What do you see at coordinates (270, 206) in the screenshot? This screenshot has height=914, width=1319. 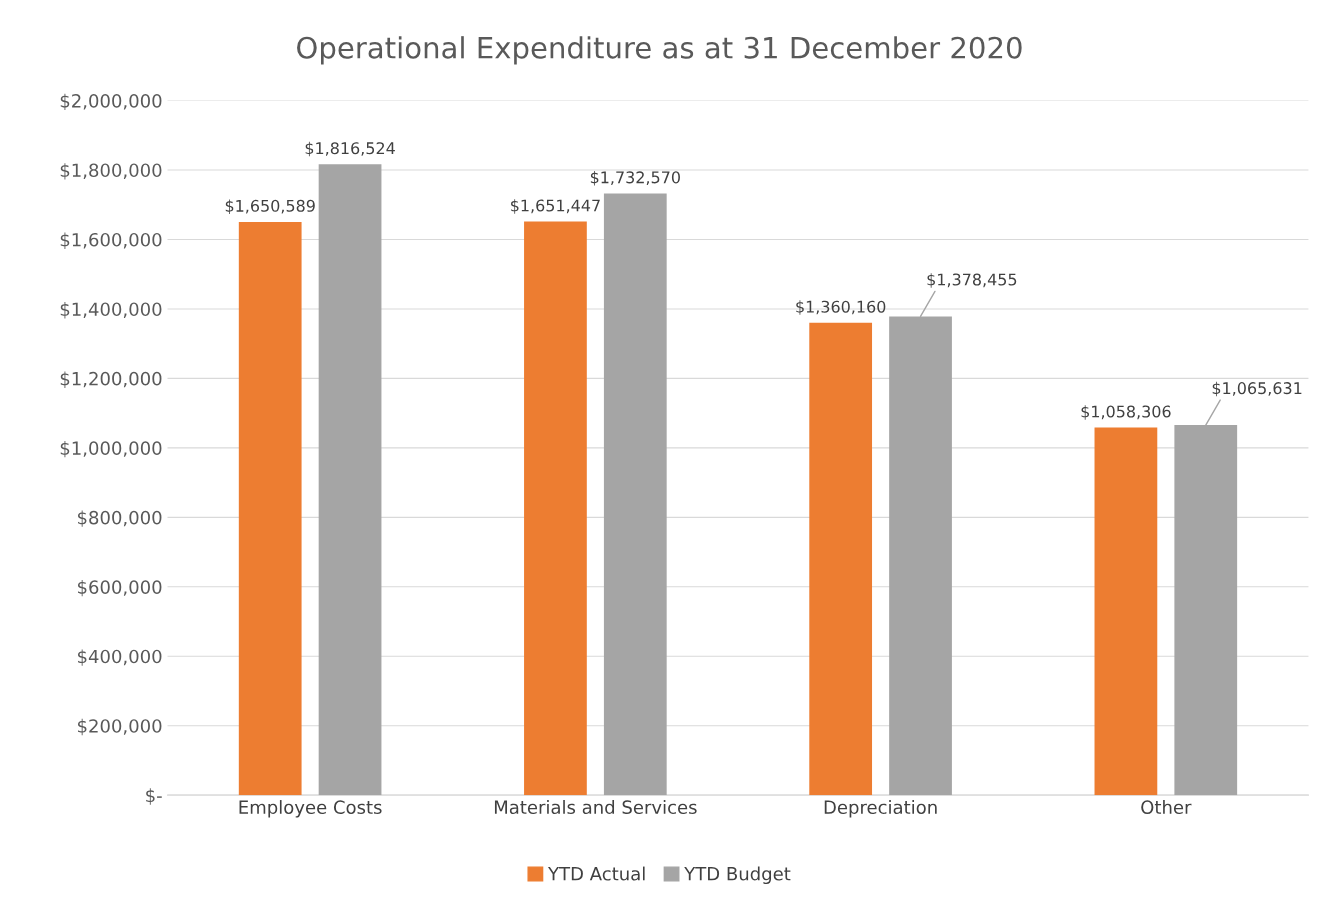 I see `data-label: $1,650,589` at bounding box center [270, 206].